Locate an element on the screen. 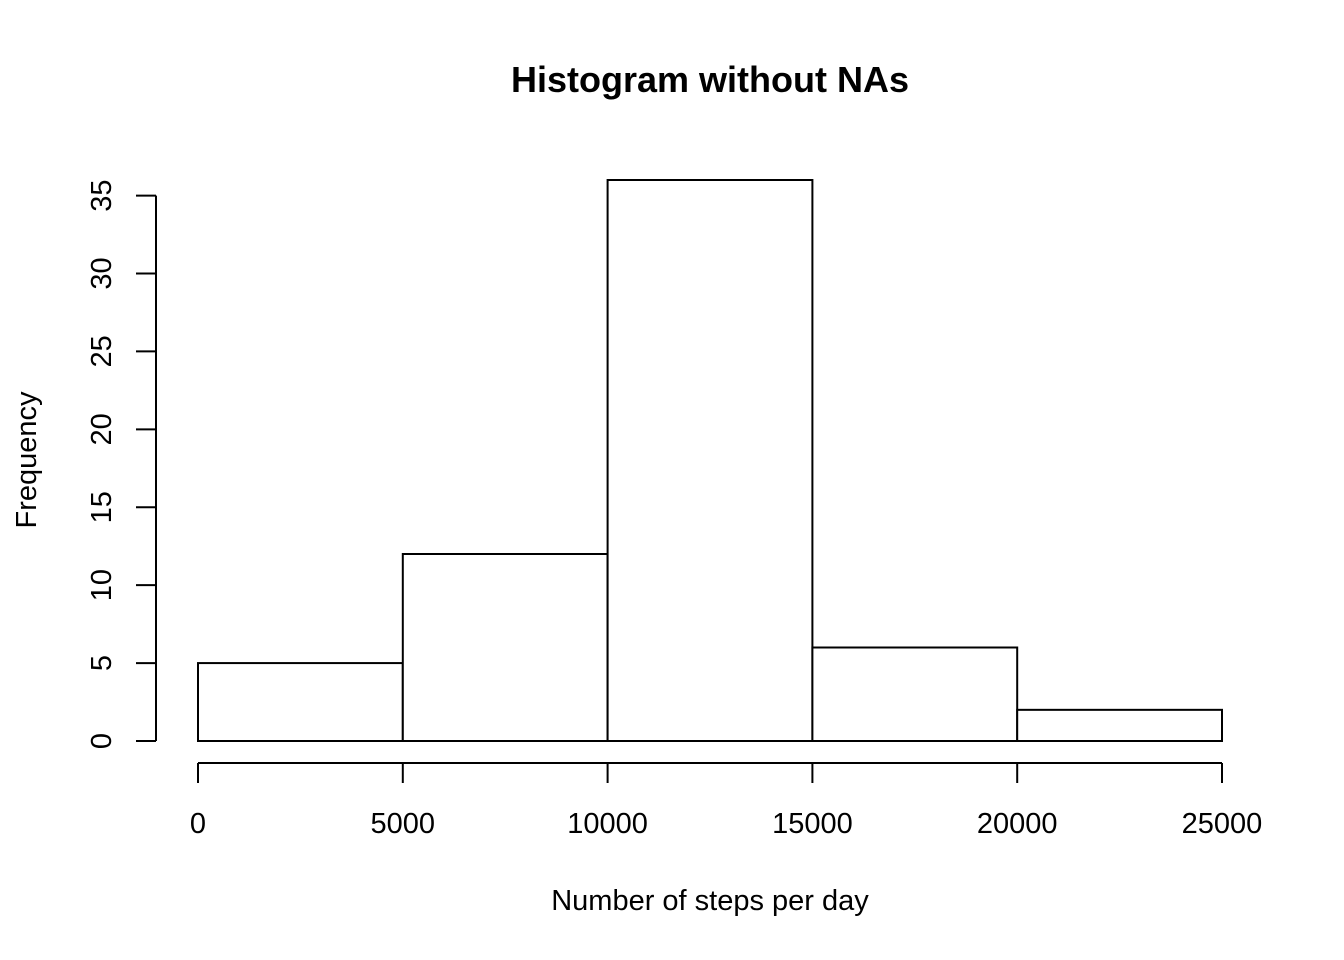  y-tick-label-2: 10 is located at coordinates (102, 585).